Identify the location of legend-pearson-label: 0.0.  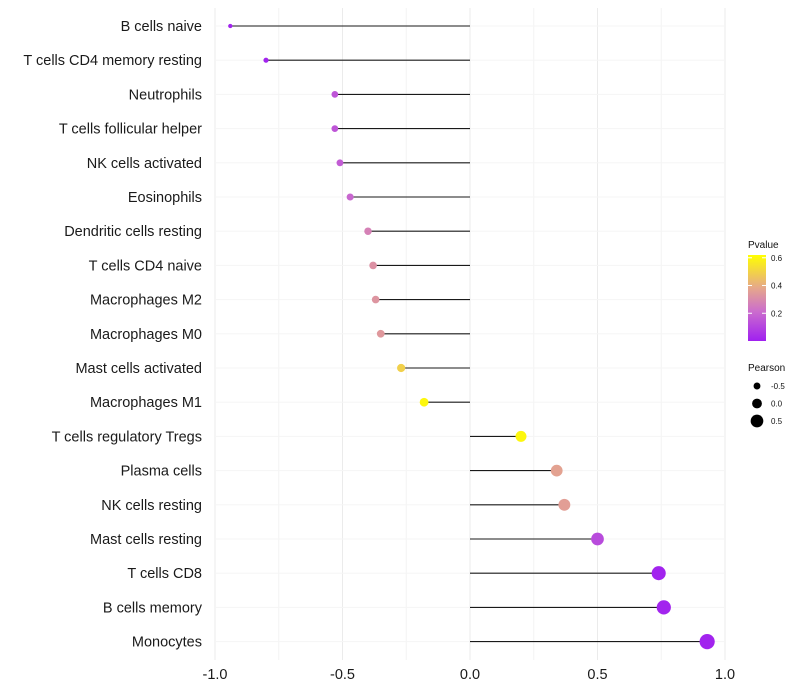
(777, 404).